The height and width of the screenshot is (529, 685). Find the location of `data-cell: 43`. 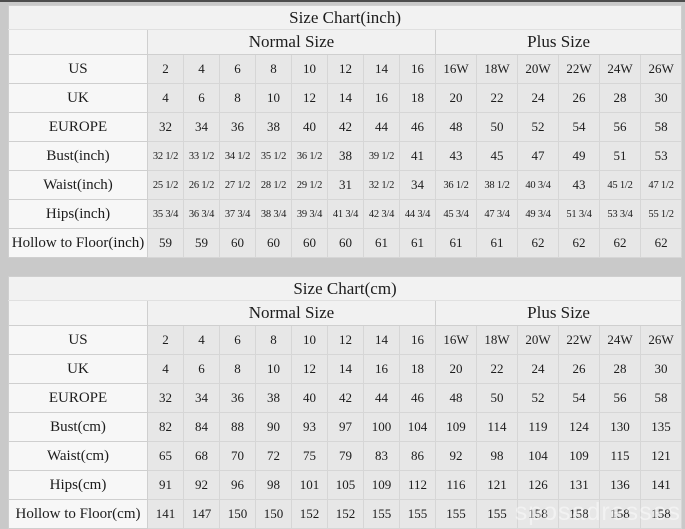

data-cell: 43 is located at coordinates (579, 185).